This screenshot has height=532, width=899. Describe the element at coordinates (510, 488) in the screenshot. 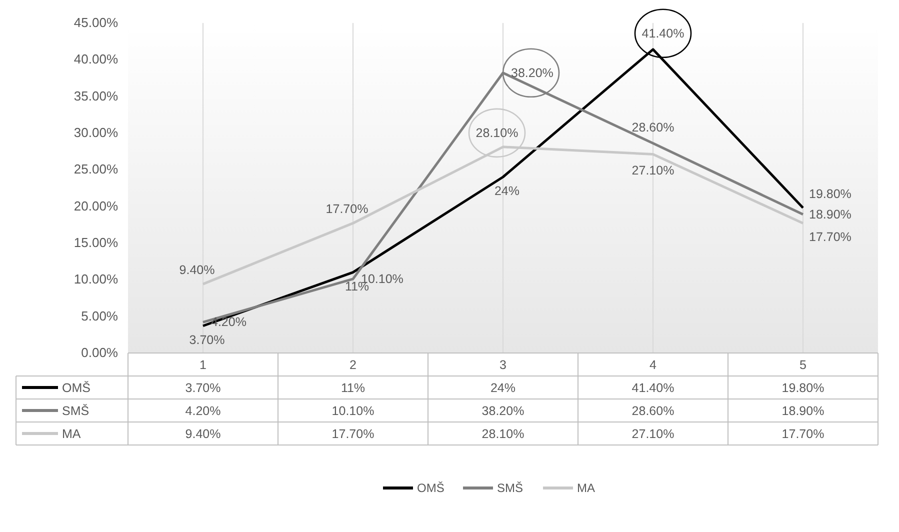

I see `text: SMŠ` at that location.